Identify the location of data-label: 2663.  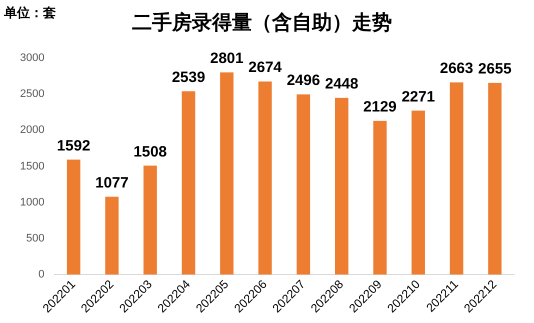
(457, 68).